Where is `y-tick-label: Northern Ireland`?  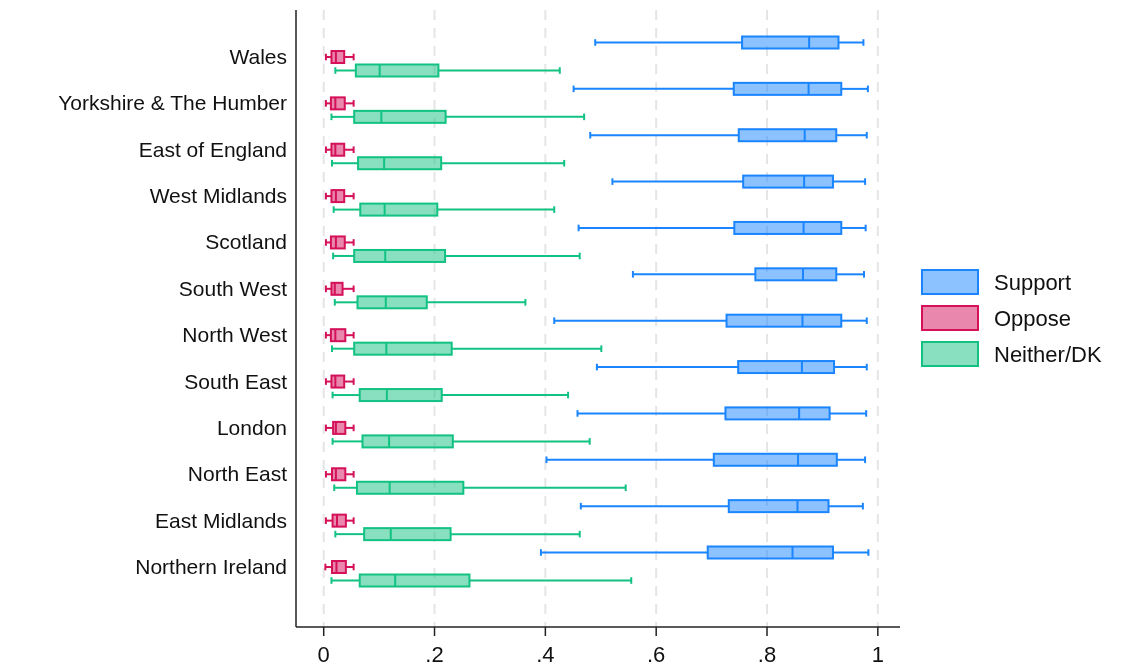 y-tick-label: Northern Ireland is located at coordinates (211, 566).